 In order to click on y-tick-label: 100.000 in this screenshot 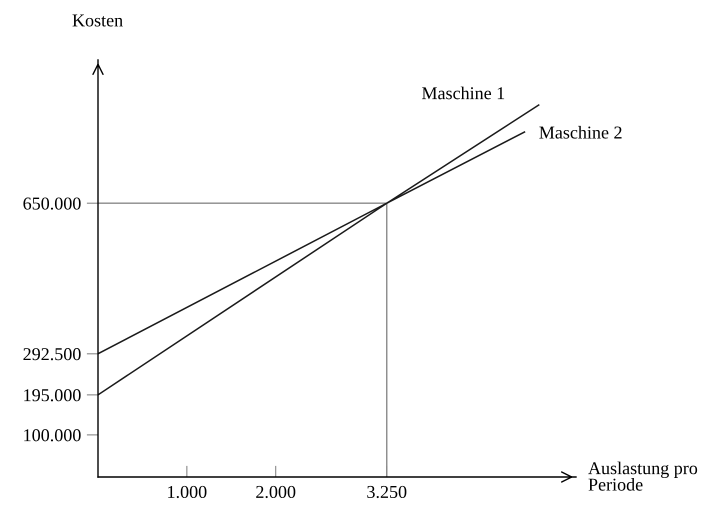, I will do `click(52, 435)`.